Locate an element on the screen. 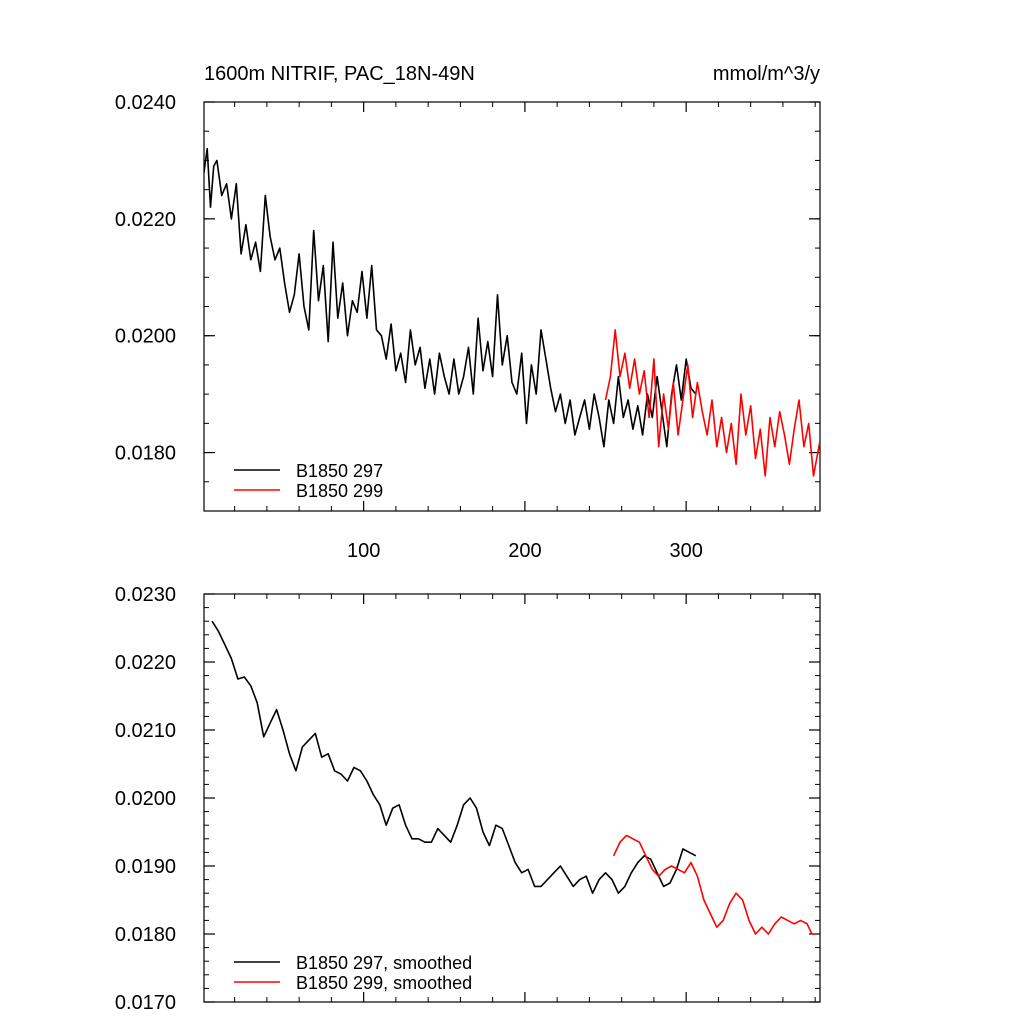  x-tick-label: 200 is located at coordinates (524, 551).